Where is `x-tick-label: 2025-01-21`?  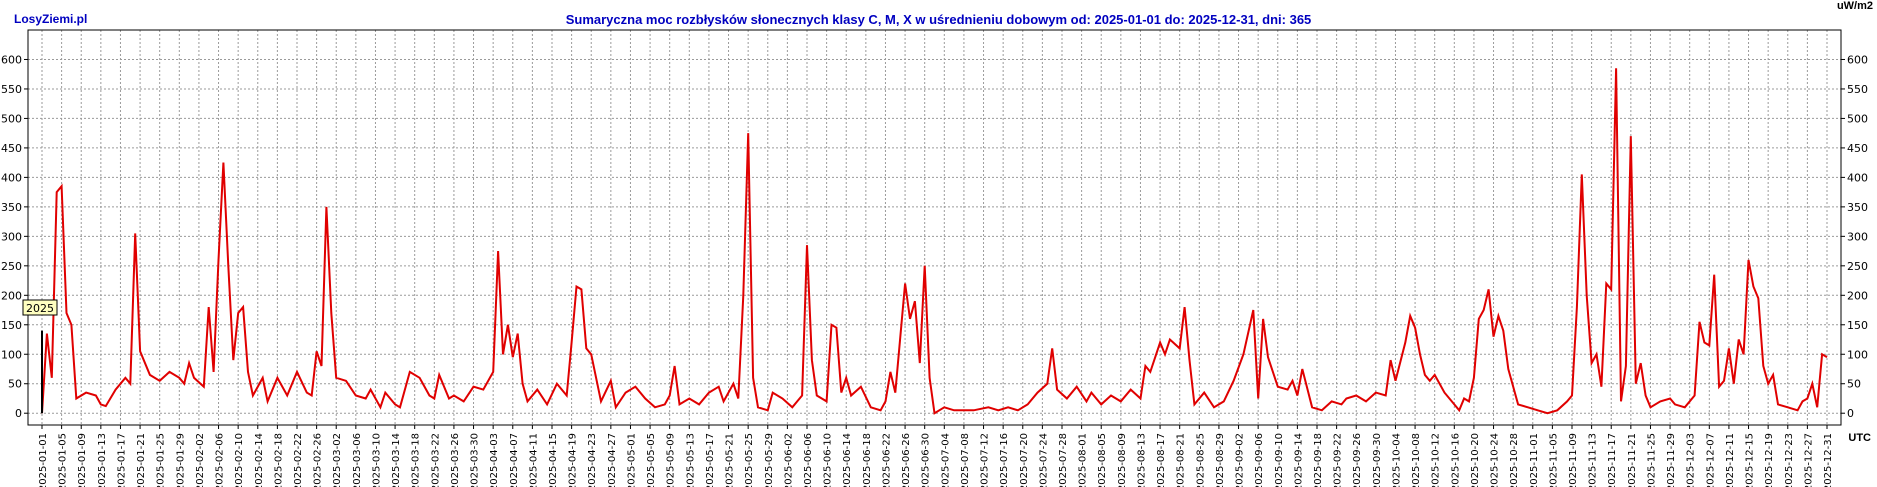 x-tick-label: 2025-01-21 is located at coordinates (141, 460).